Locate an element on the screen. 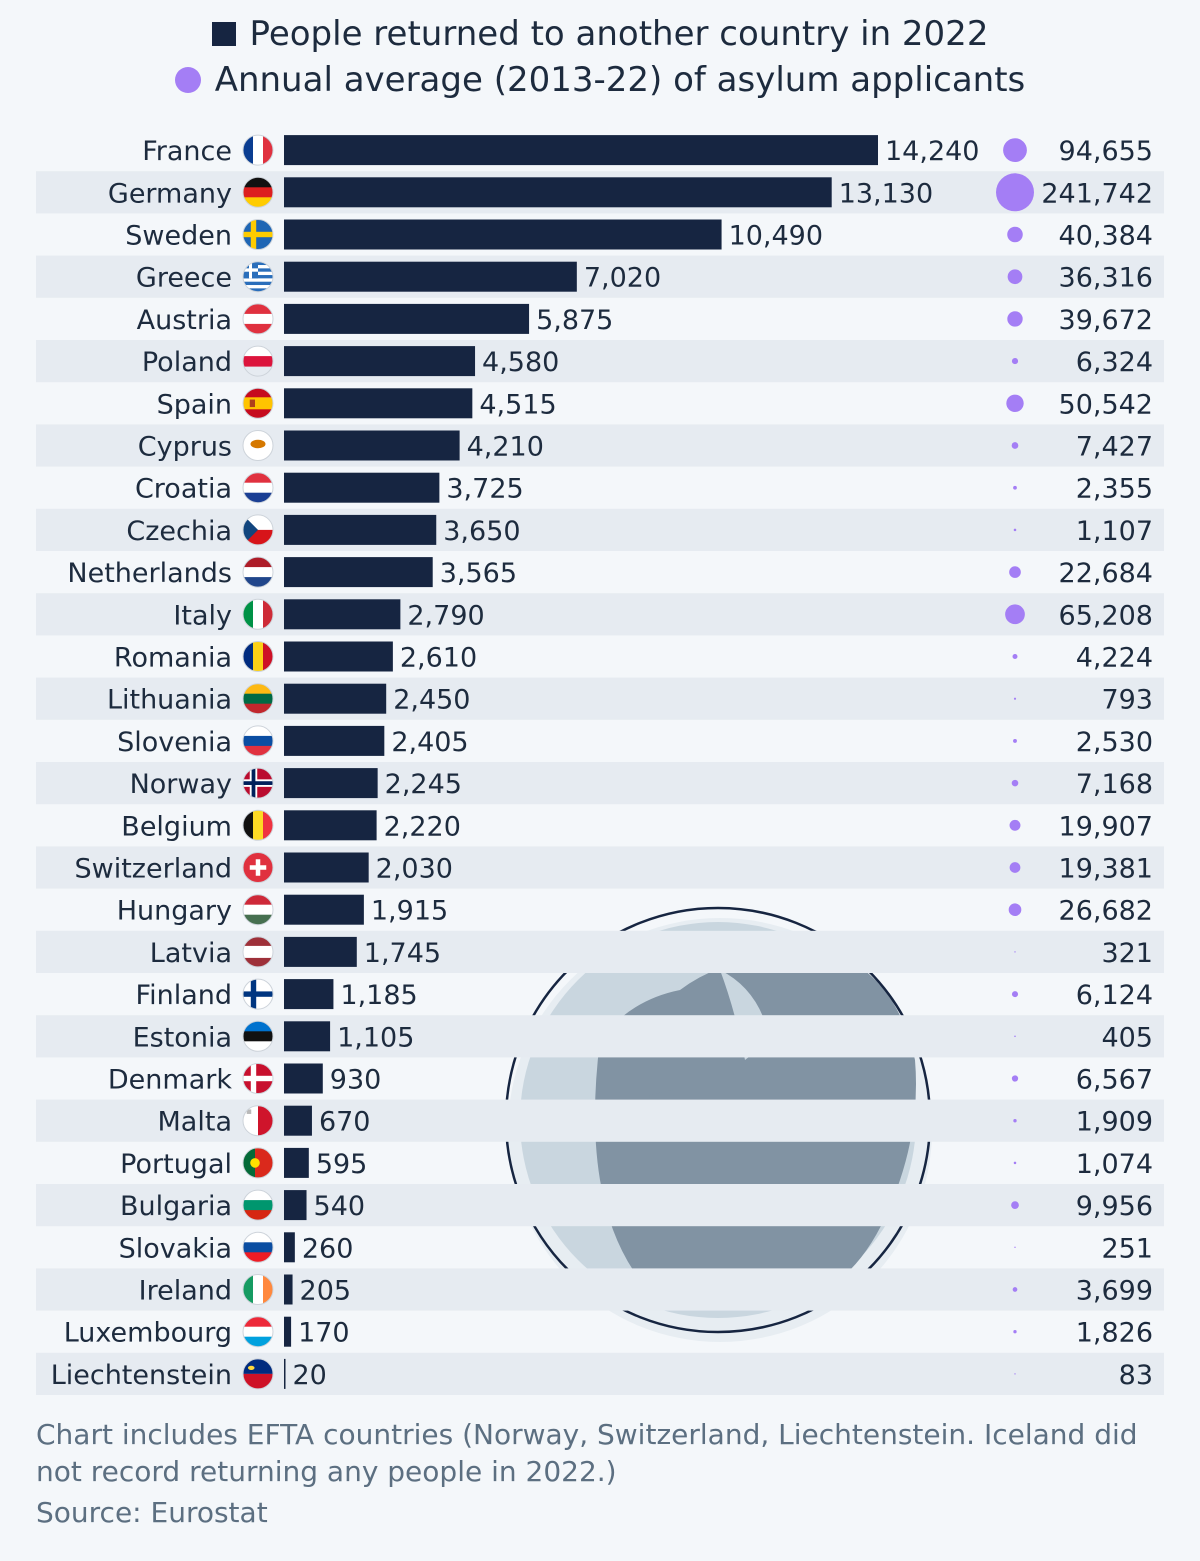 This screenshot has width=1200, height=1561. legend-swatch-returned is located at coordinates (223, 34).